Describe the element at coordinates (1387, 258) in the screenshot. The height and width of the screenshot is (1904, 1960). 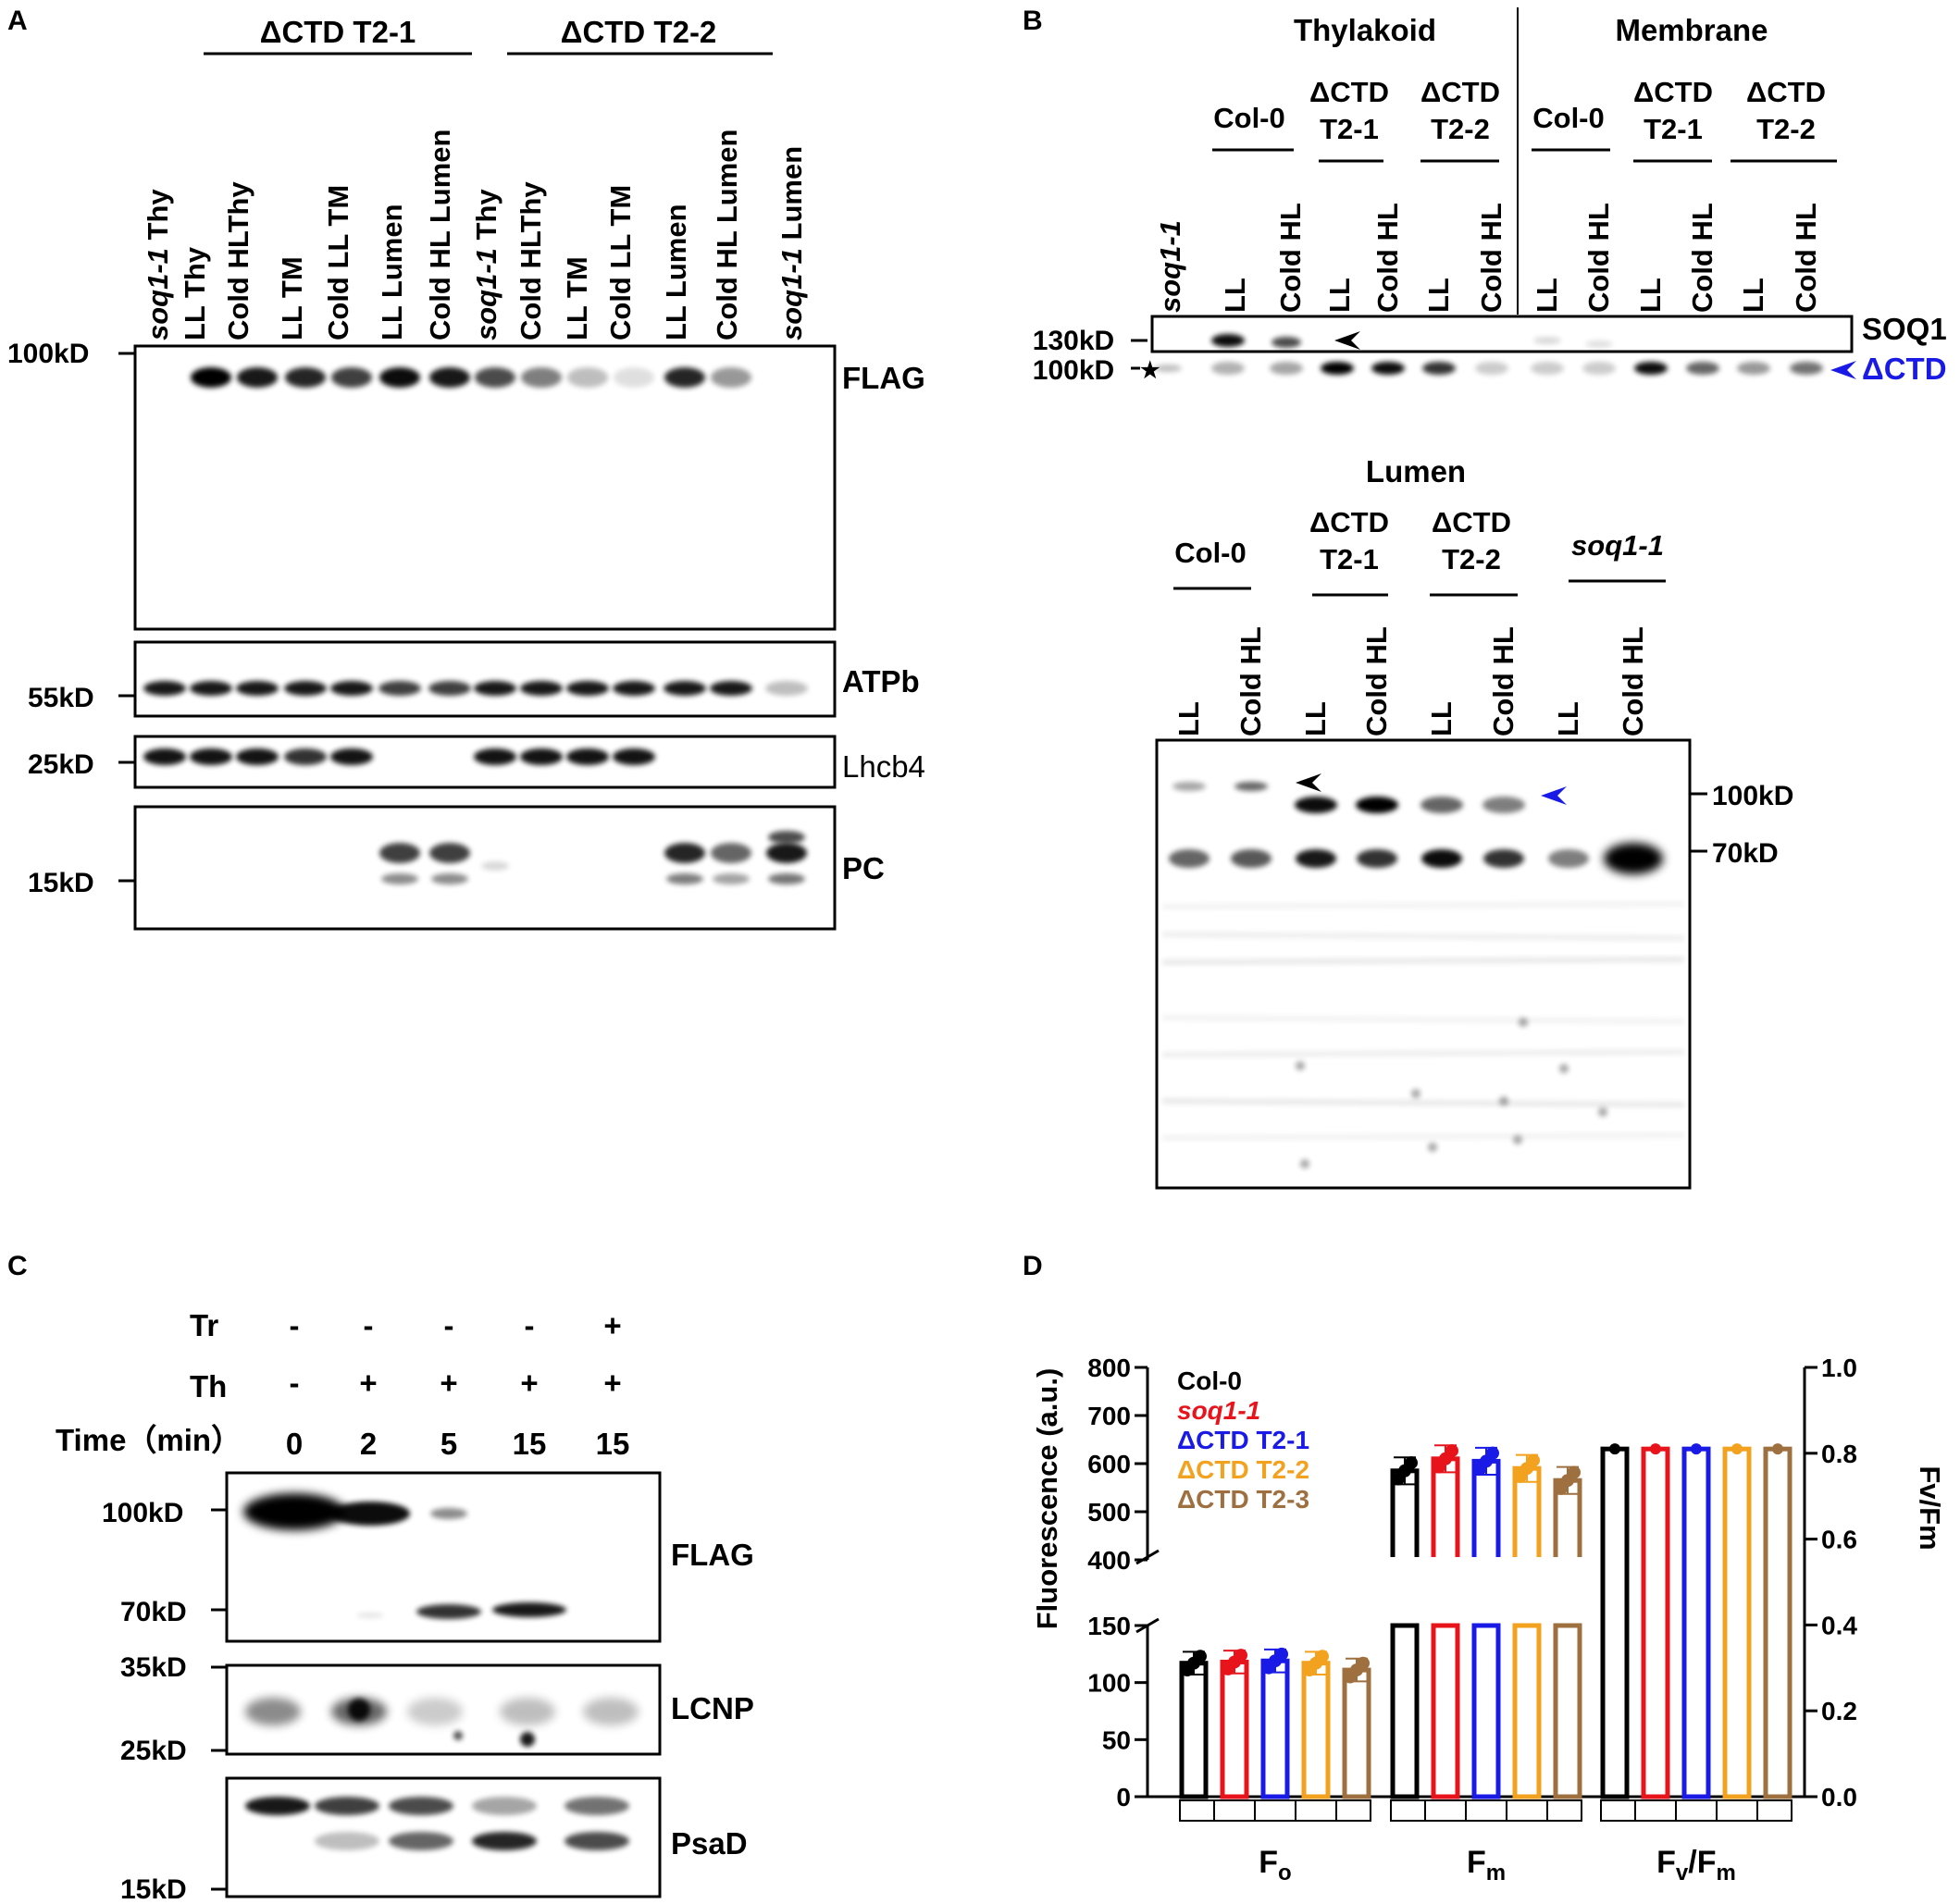
I see `lane-label-b-top-4: Cold HL` at that location.